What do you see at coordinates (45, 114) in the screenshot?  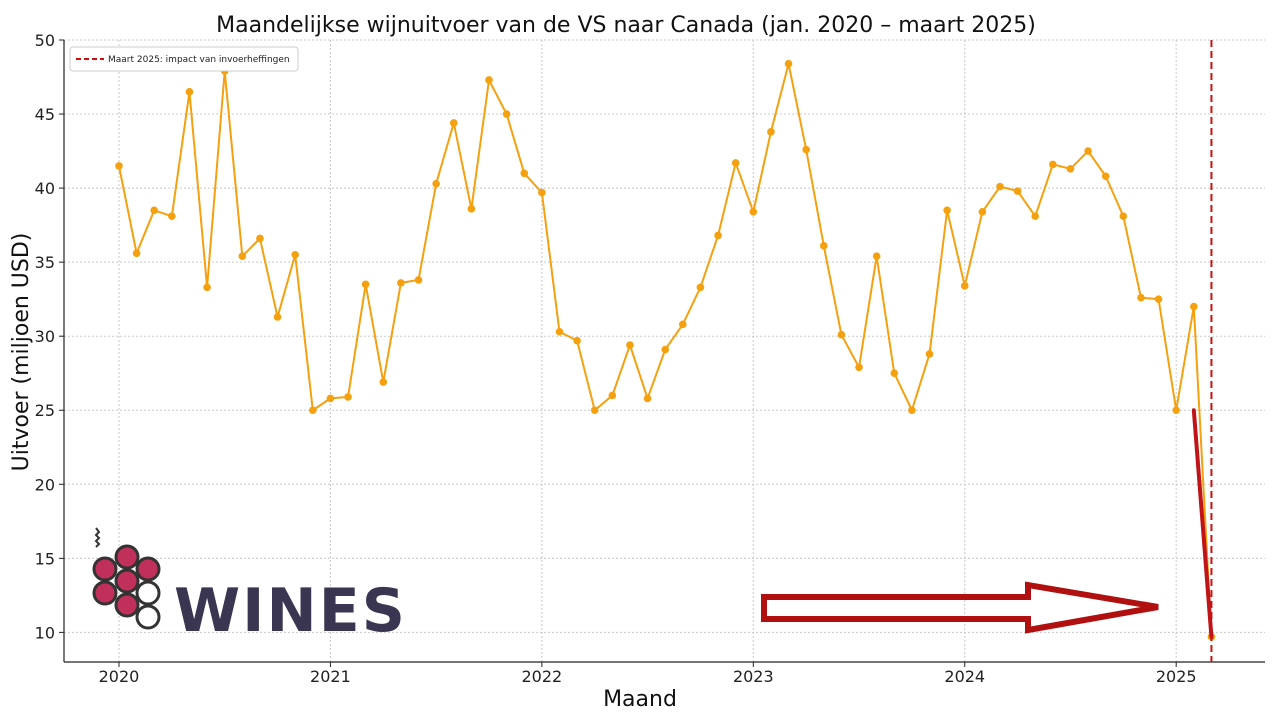 I see `y-tick-label: 45` at bounding box center [45, 114].